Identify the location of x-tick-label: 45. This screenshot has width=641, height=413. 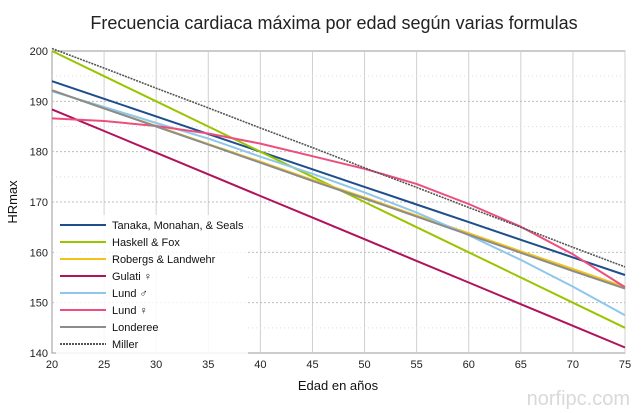
(312, 365).